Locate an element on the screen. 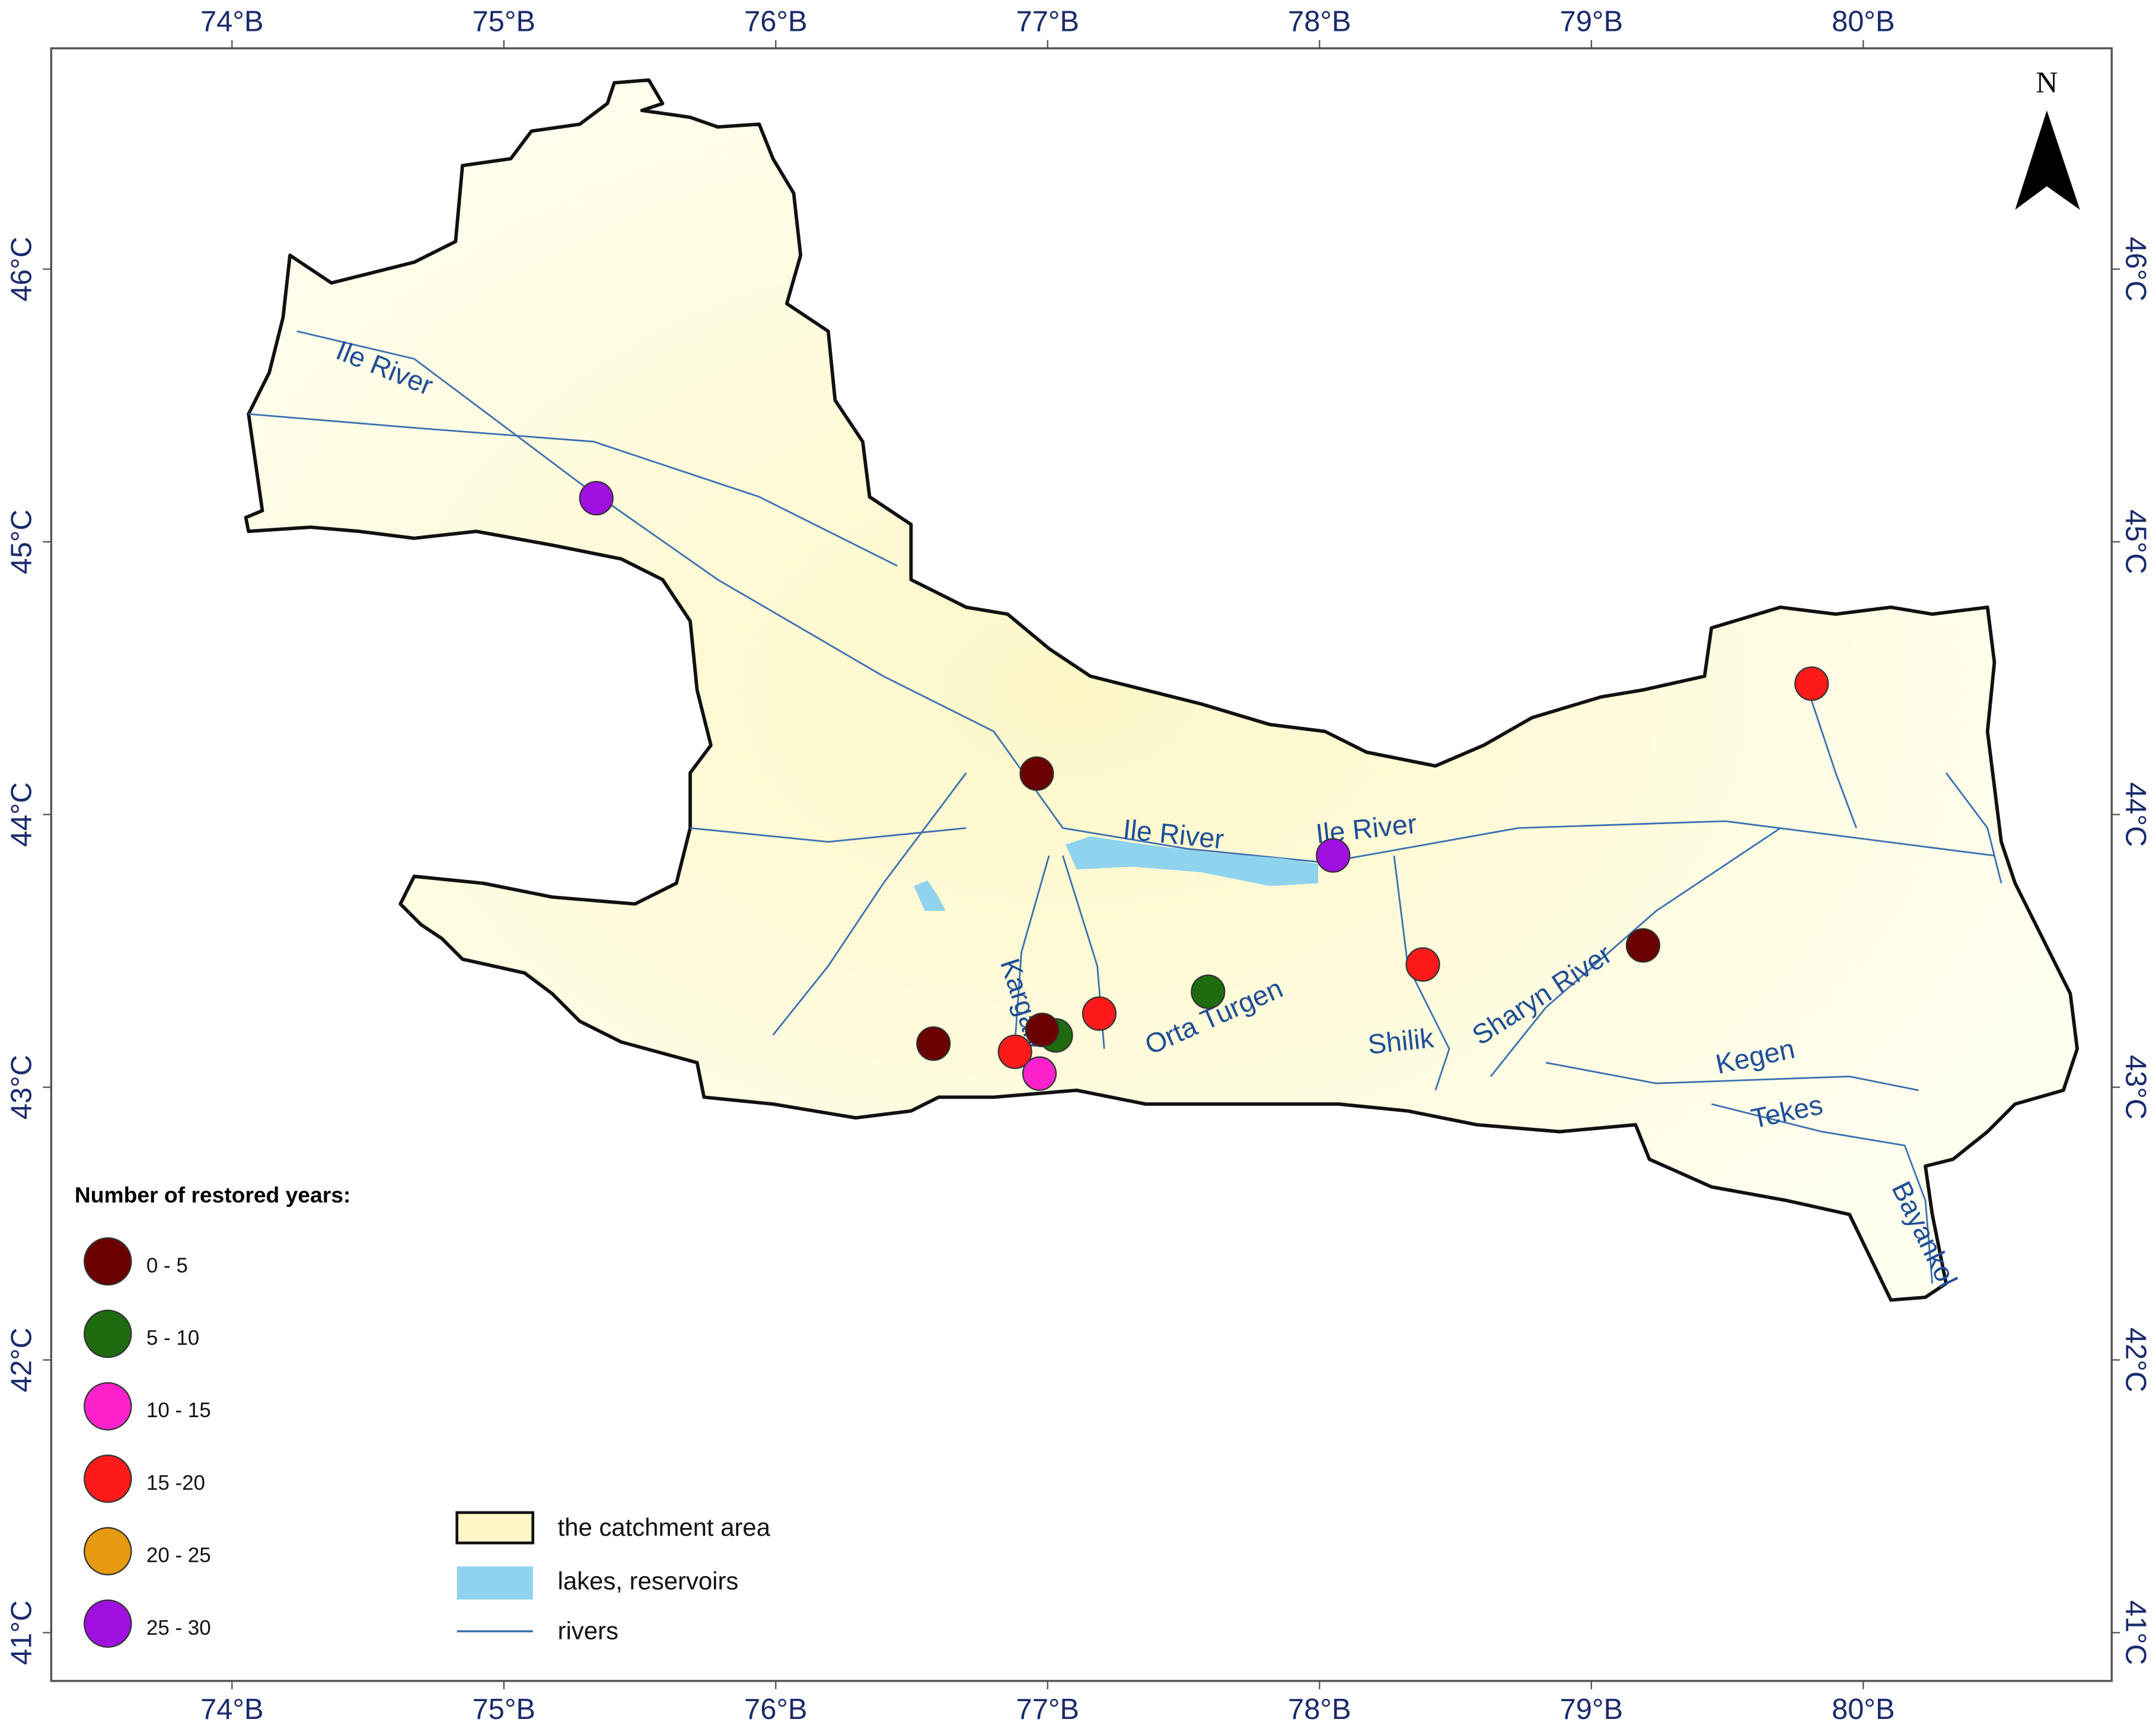  legend-label: 0 - 5 is located at coordinates (167, 1265).